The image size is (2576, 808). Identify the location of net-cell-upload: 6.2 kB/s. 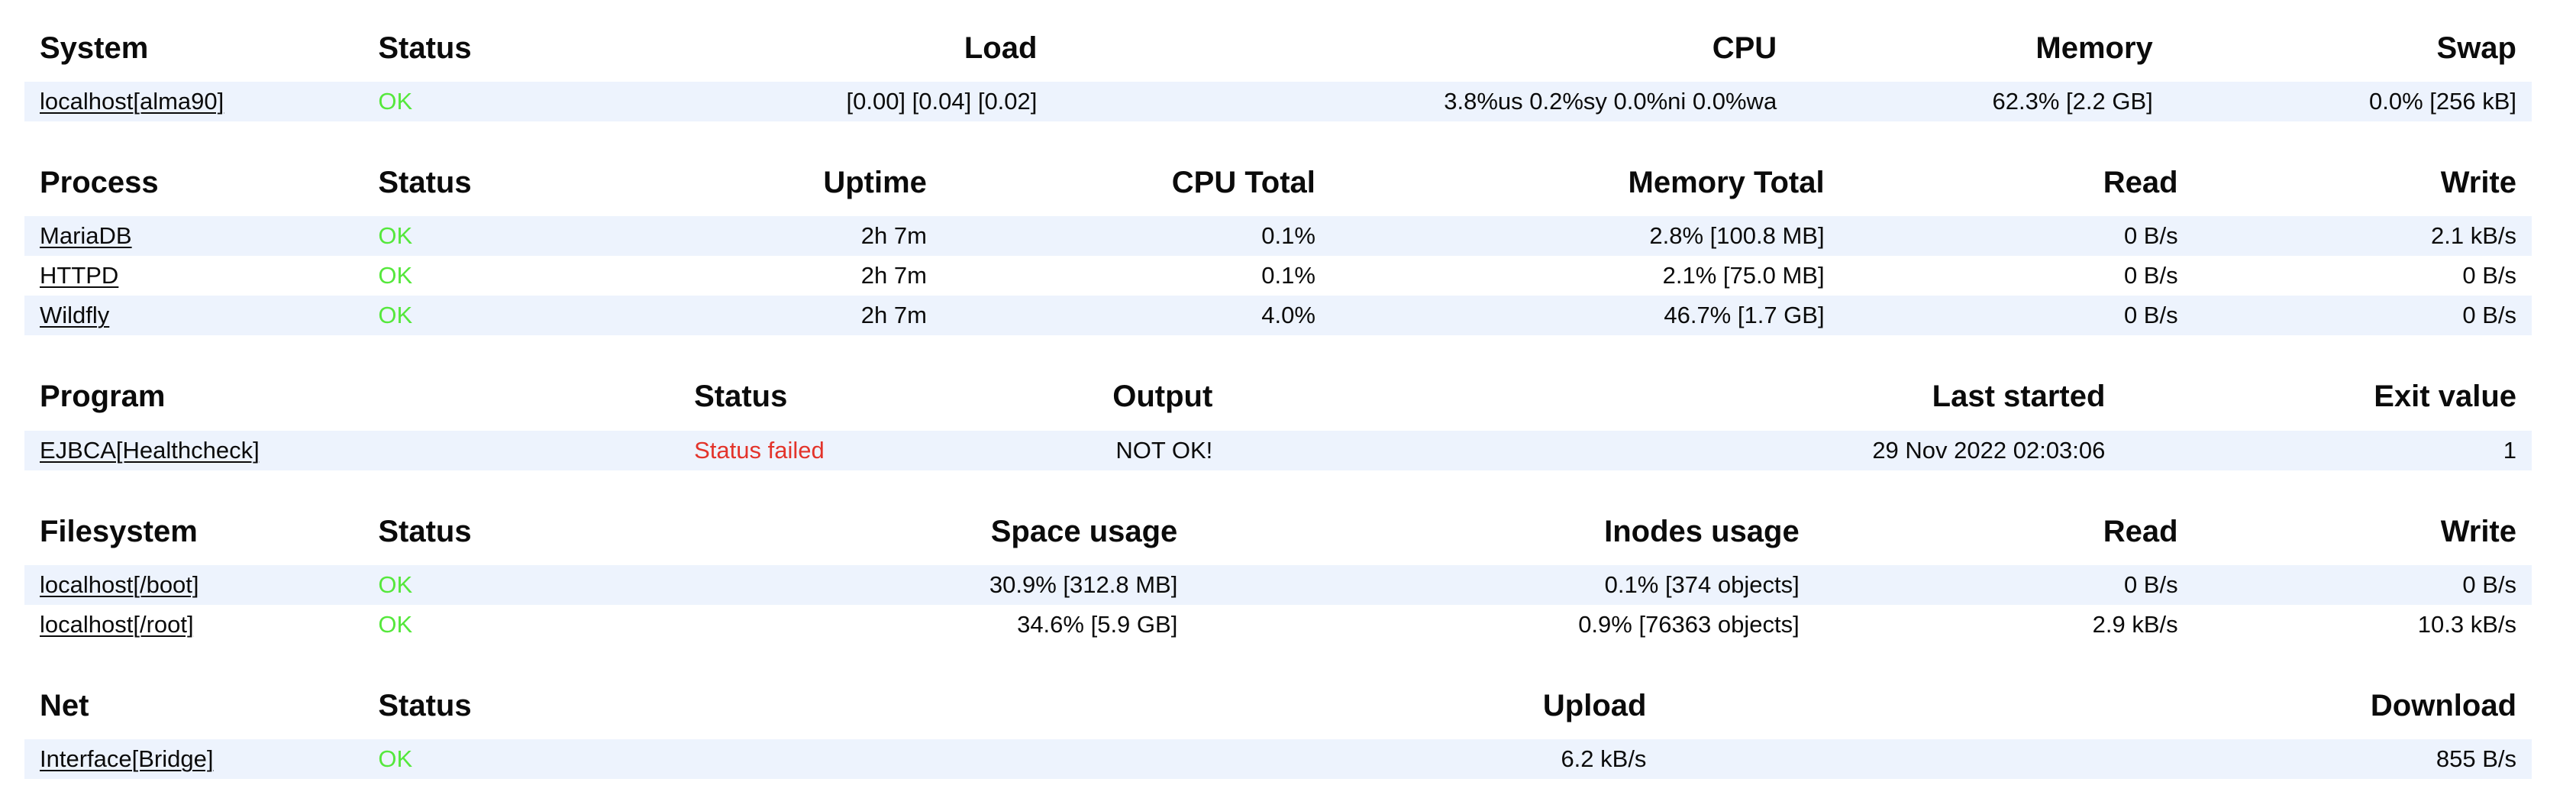
(1219, 759).